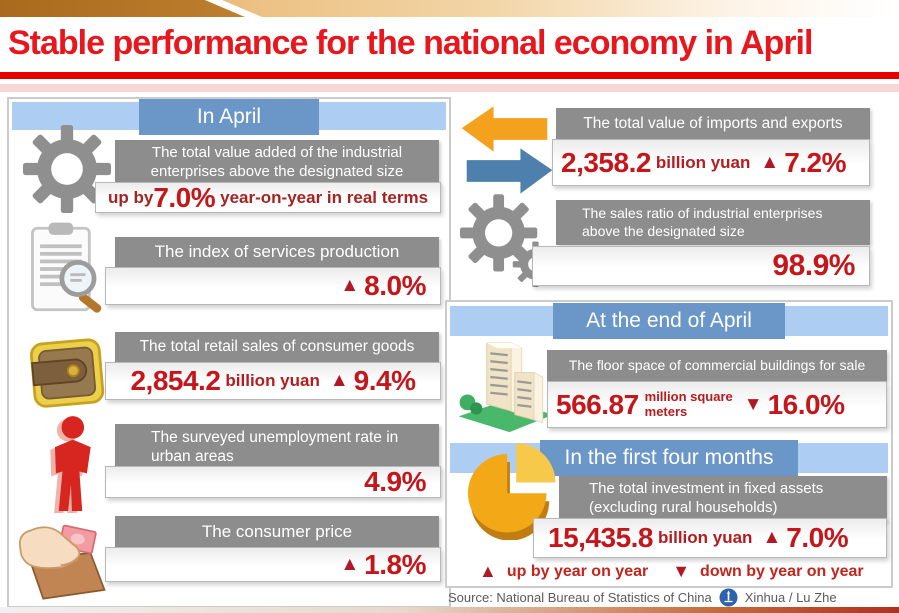 The height and width of the screenshot is (613, 899). Describe the element at coordinates (395, 481) in the screenshot. I see `value-number: 4.9%` at that location.